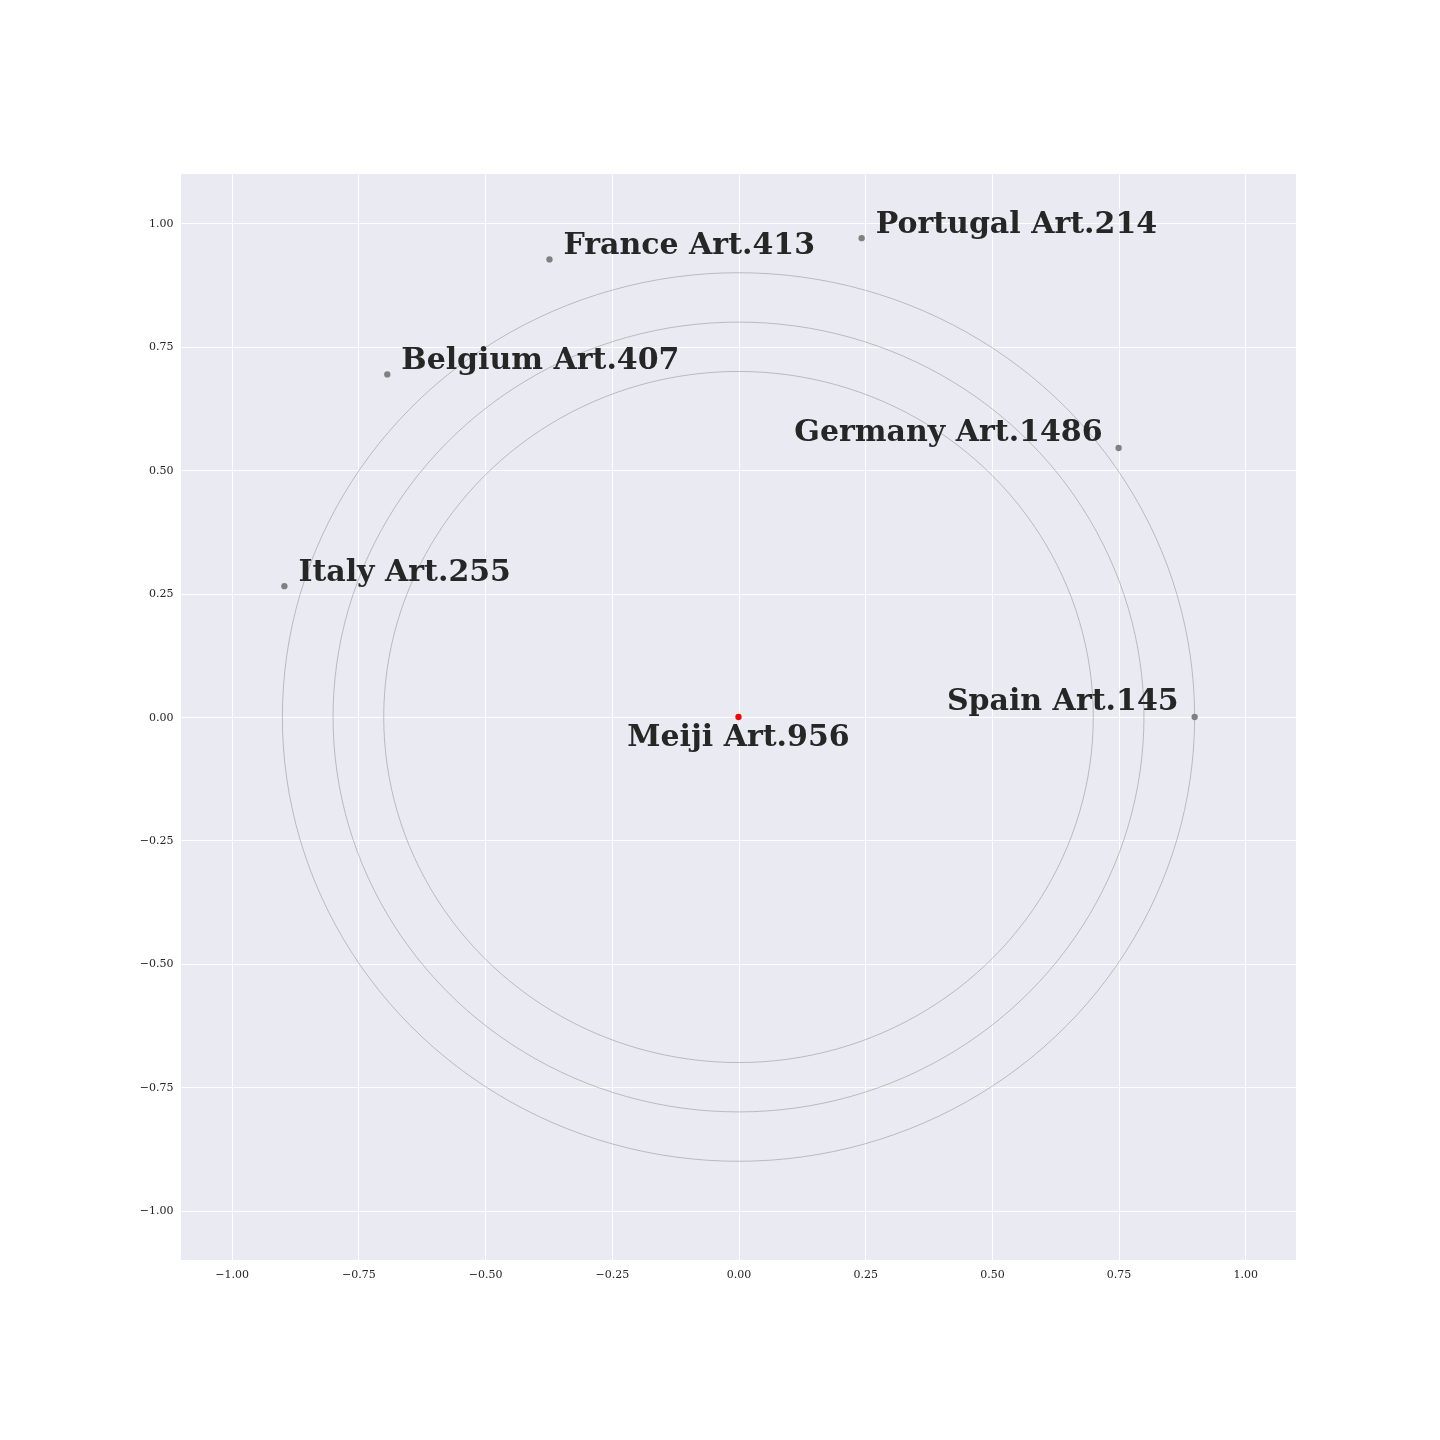 The width and height of the screenshot is (1440, 1440). What do you see at coordinates (232, 1274) in the screenshot?
I see `x-tick-label: −1.00` at bounding box center [232, 1274].